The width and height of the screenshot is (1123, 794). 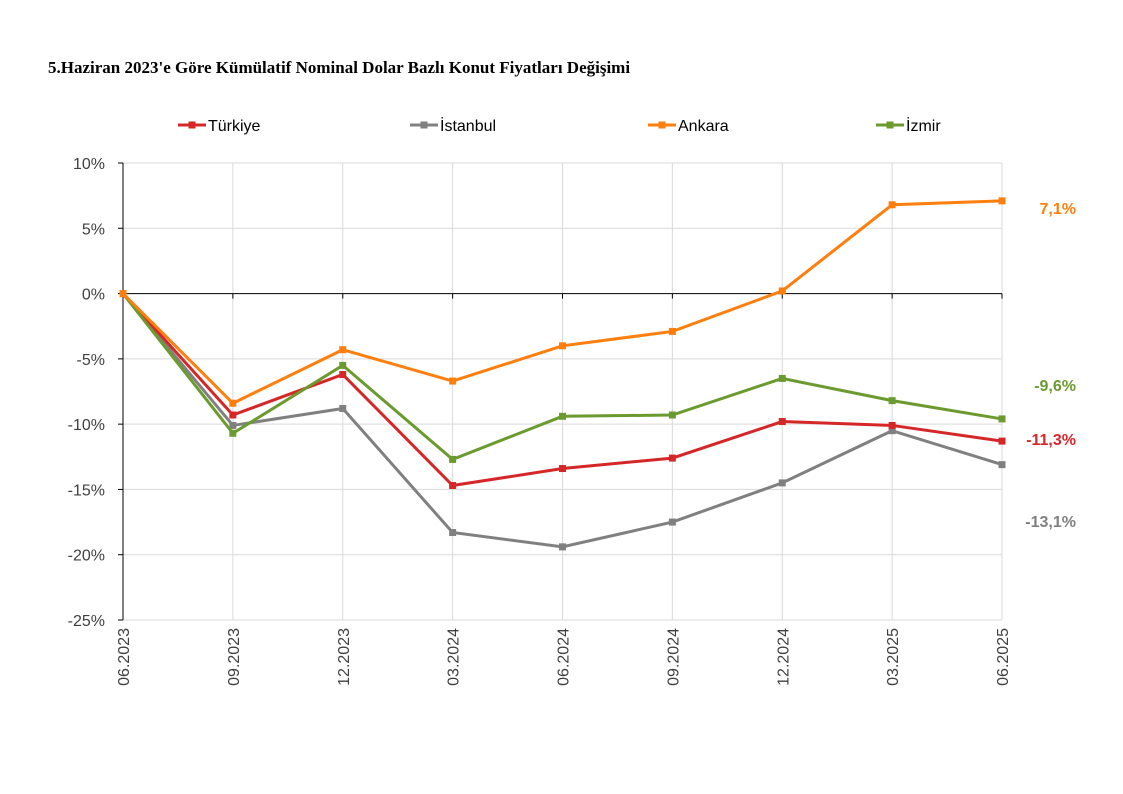 What do you see at coordinates (91, 360) in the screenshot?
I see `y-tick-label: -5%` at bounding box center [91, 360].